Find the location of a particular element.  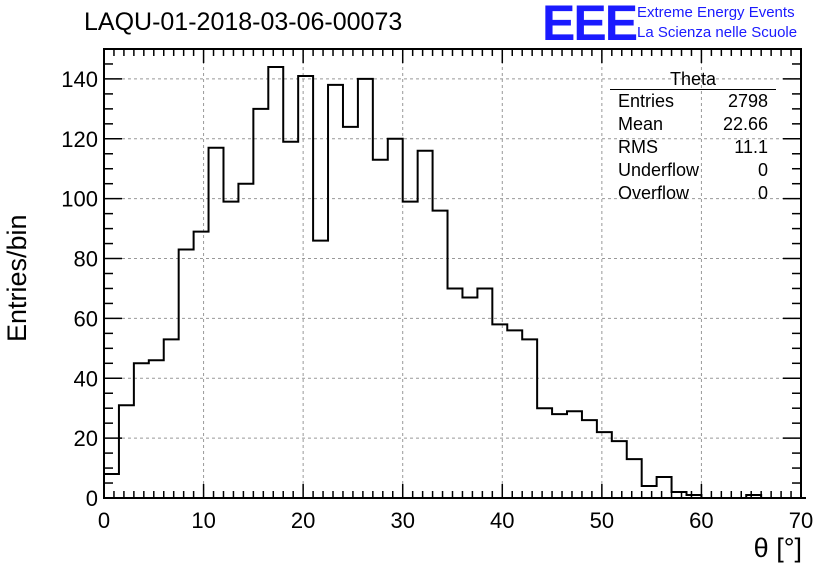

x-tick-label: 10 is located at coordinates (203, 520).